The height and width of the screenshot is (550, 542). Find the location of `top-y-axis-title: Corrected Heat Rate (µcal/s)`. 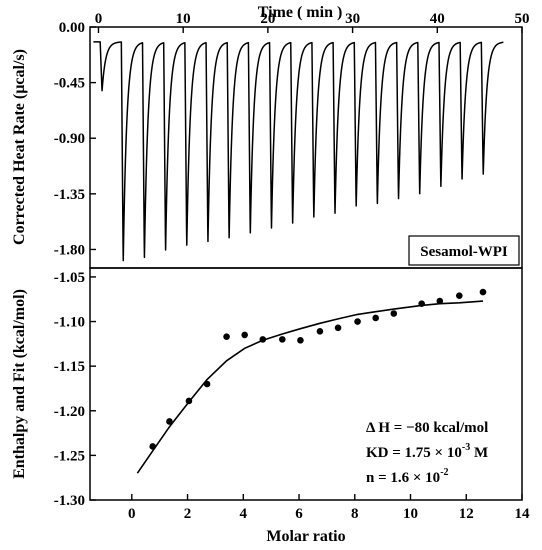

top-y-axis-title: Corrected Heat Rate (µcal/s) is located at coordinates (19, 147).